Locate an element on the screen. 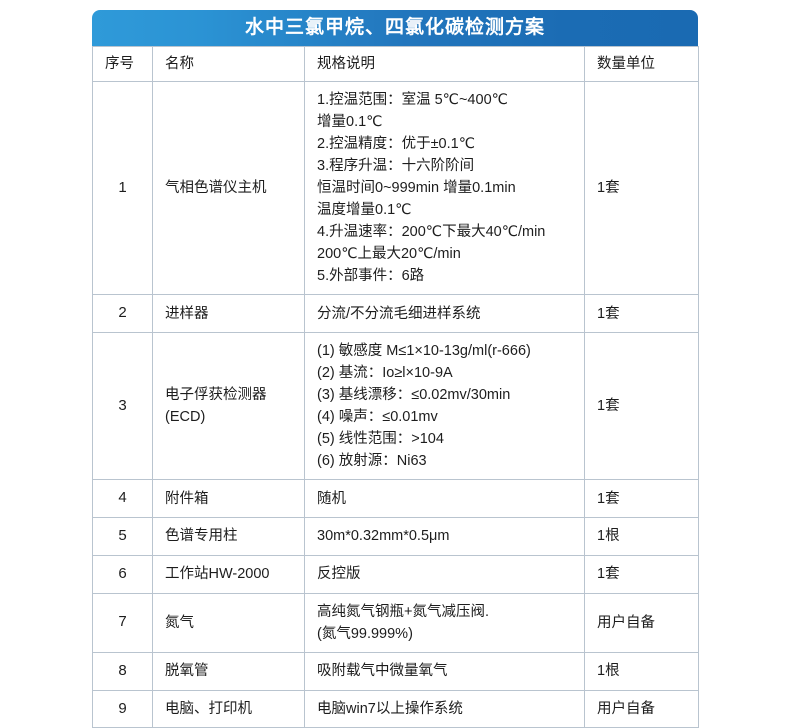  row-spec: 分流/不分流毛细进样系统 is located at coordinates (399, 313).